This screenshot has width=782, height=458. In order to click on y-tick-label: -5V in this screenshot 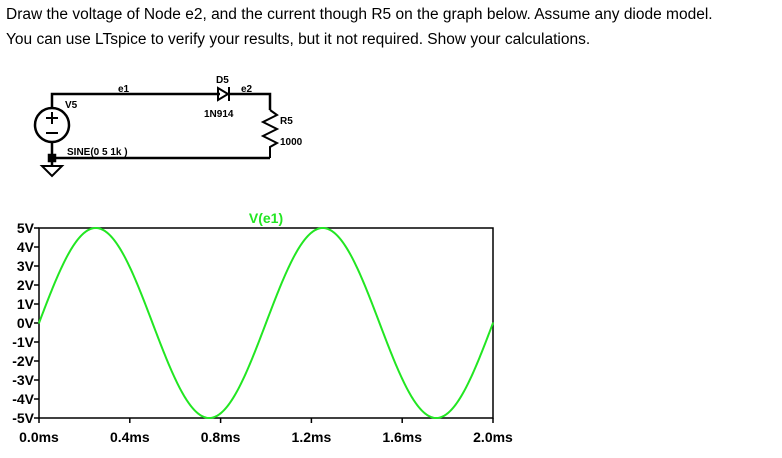, I will do `click(23, 418)`.